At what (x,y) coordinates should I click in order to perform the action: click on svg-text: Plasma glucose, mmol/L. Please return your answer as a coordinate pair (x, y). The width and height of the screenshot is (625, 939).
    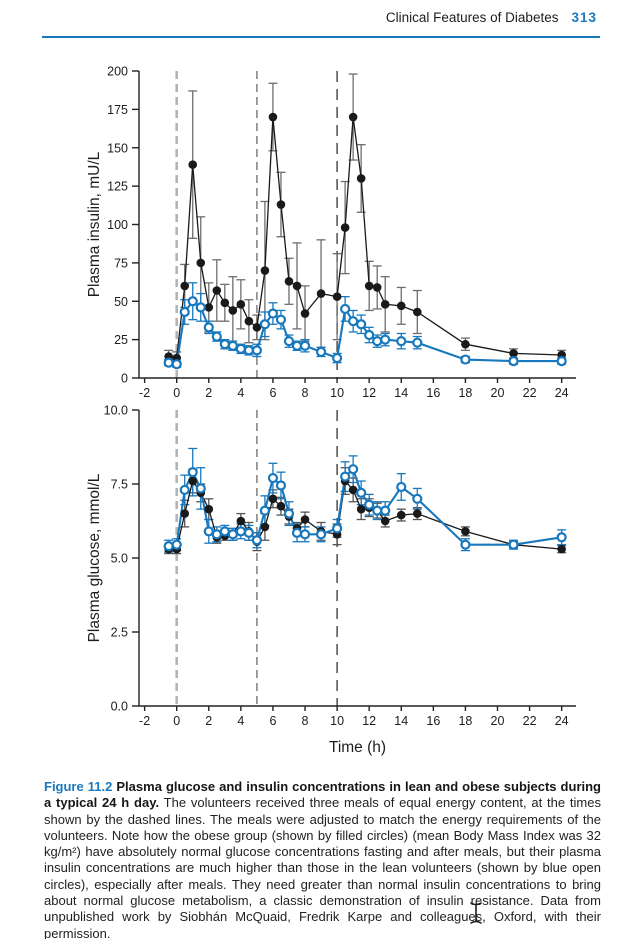
    Looking at the image, I should click on (94, 557).